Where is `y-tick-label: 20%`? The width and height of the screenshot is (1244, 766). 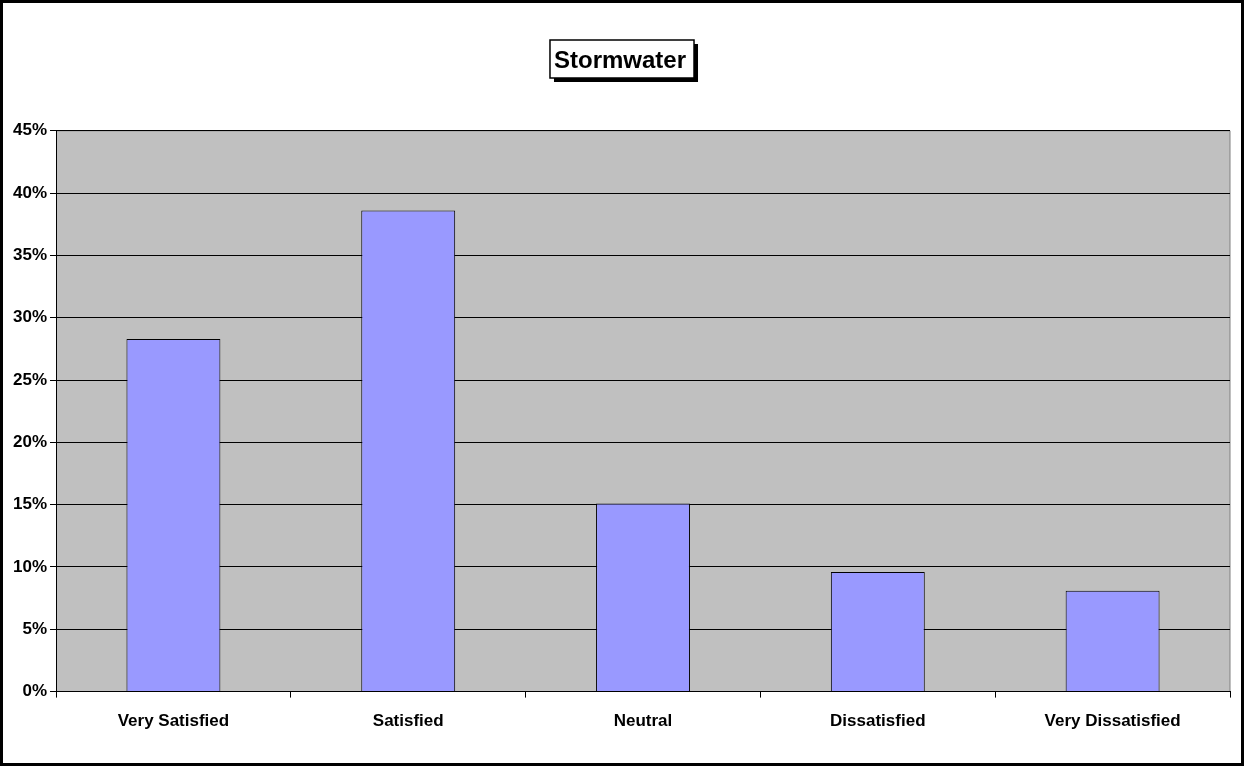 y-tick-label: 20% is located at coordinates (30, 442).